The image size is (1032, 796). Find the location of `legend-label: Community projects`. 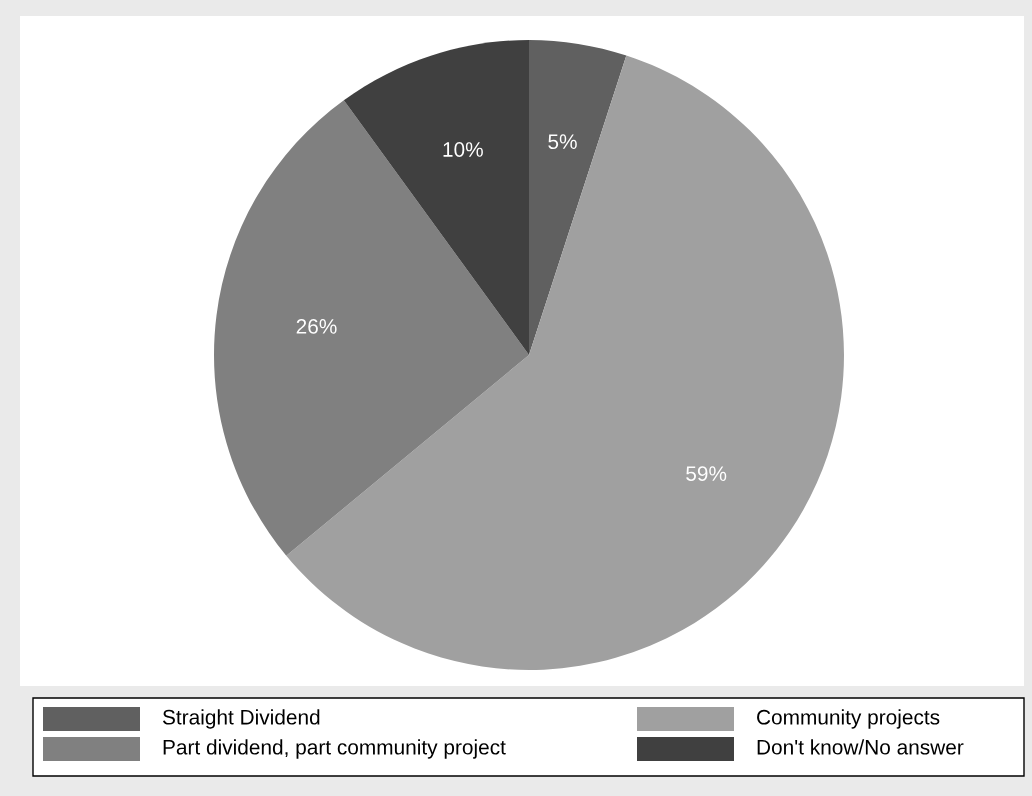

legend-label: Community projects is located at coordinates (848, 719).